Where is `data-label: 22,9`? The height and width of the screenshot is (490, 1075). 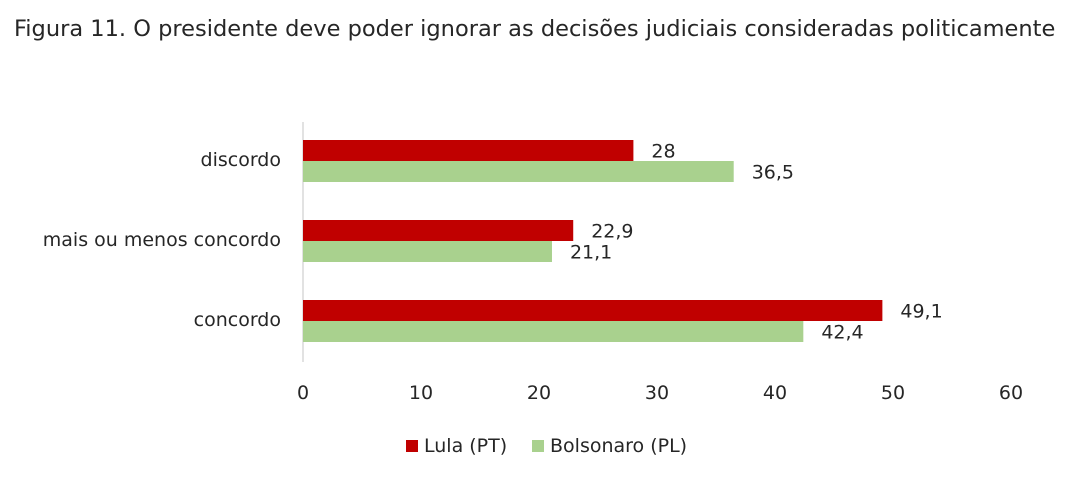
data-label: 22,9 is located at coordinates (612, 232).